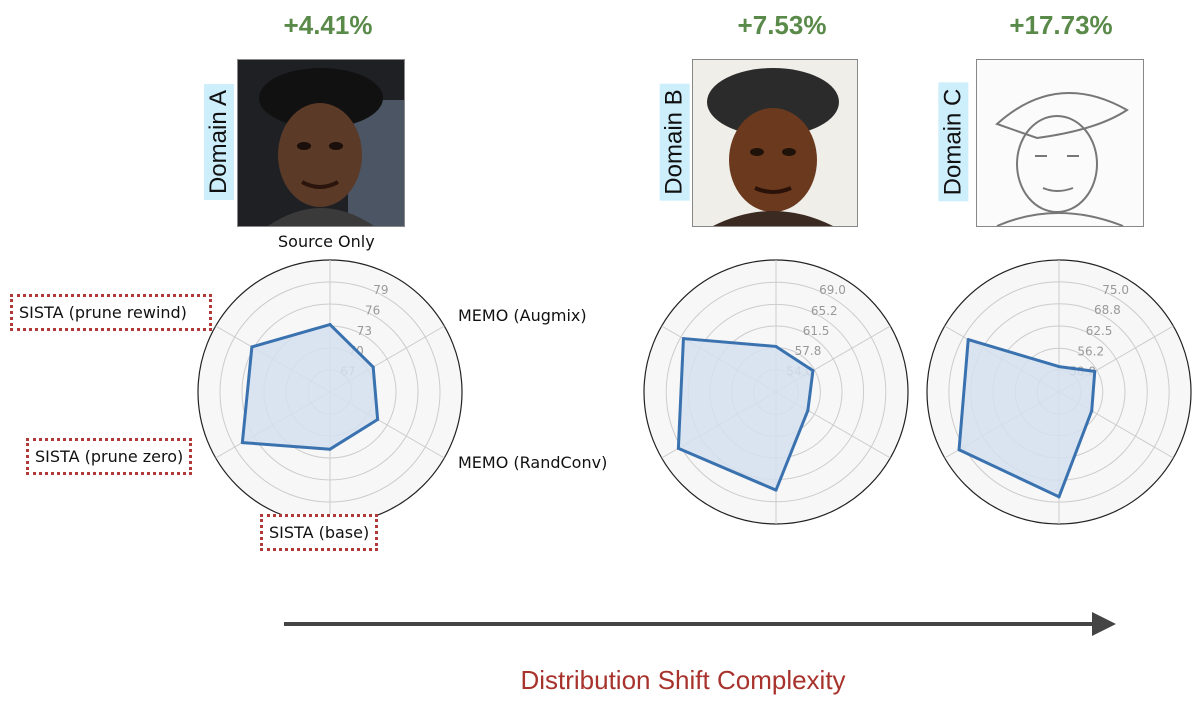  Describe the element at coordinates (1060, 143) in the screenshot. I see `face-sketch-icon` at that location.